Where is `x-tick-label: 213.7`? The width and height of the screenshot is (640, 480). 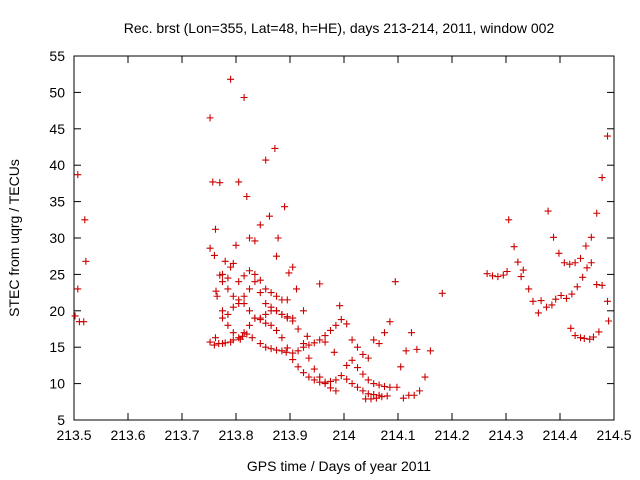
x-tick-label: 213.7 is located at coordinates (181, 435).